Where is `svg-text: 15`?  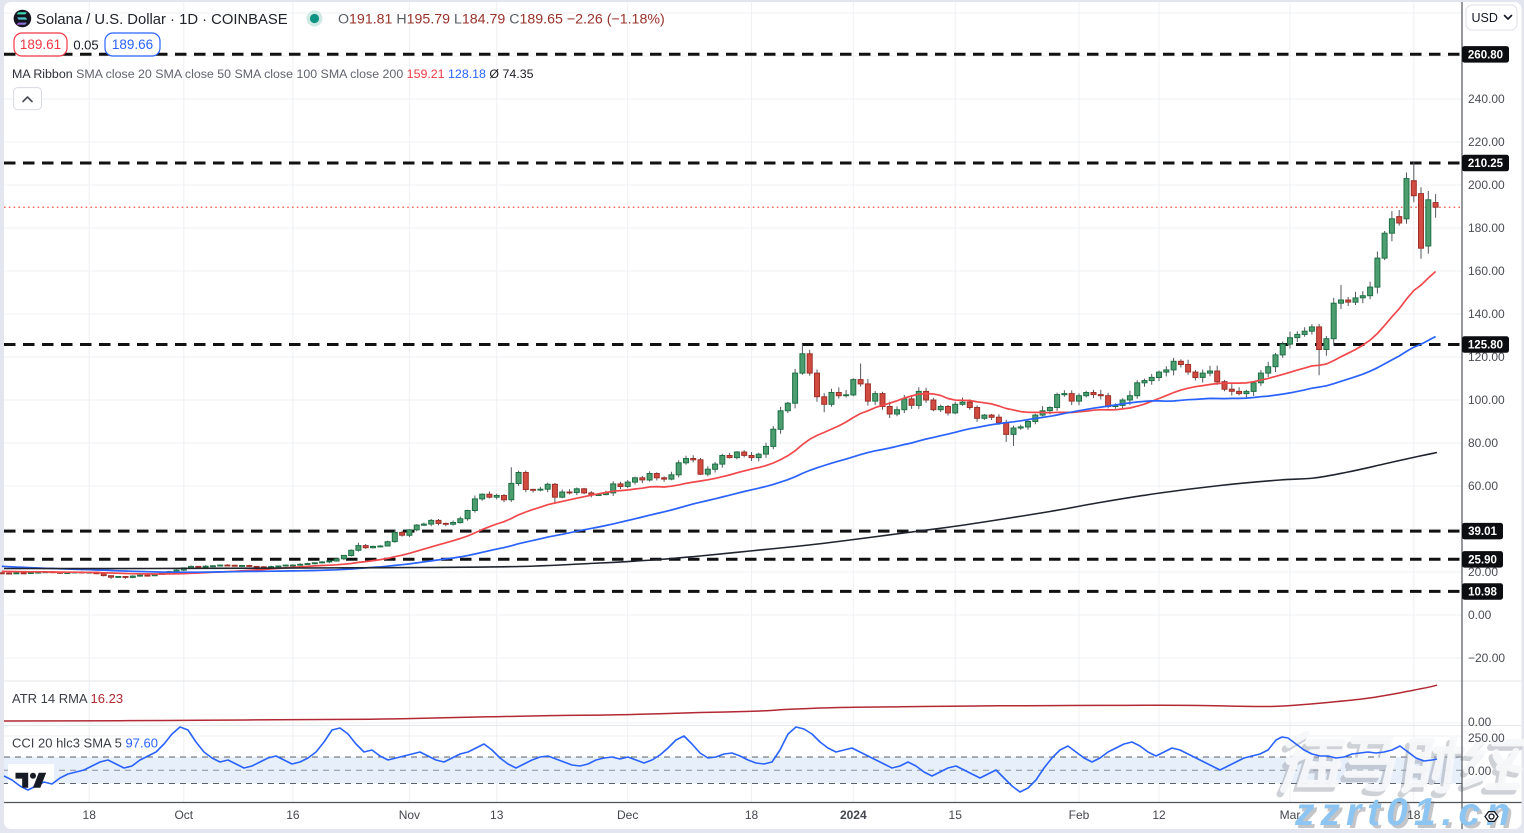 svg-text: 15 is located at coordinates (956, 815).